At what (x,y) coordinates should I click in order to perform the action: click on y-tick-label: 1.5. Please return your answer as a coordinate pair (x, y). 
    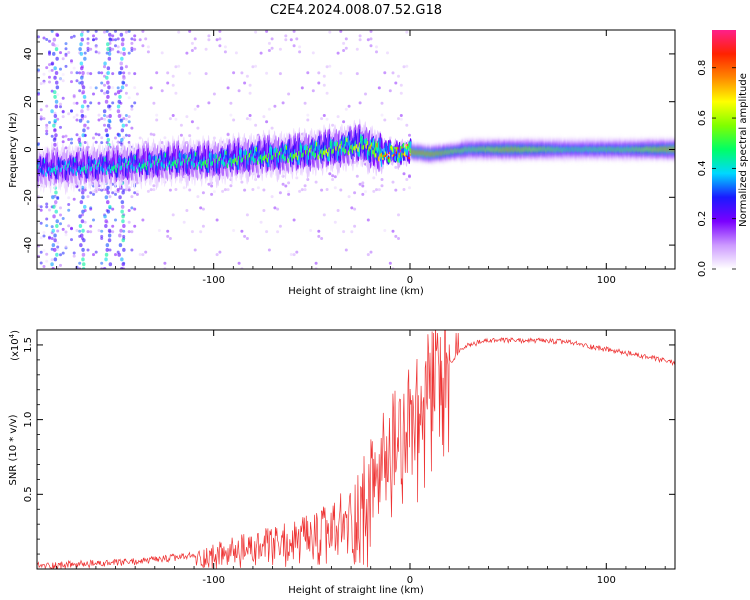
    Looking at the image, I should click on (28, 345).